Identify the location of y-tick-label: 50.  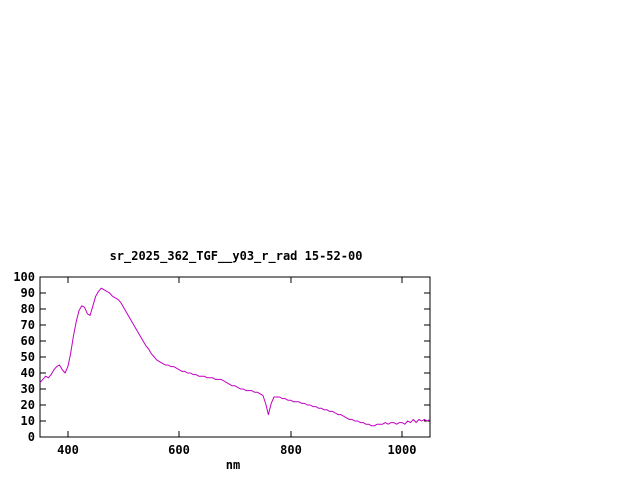
(27, 357).